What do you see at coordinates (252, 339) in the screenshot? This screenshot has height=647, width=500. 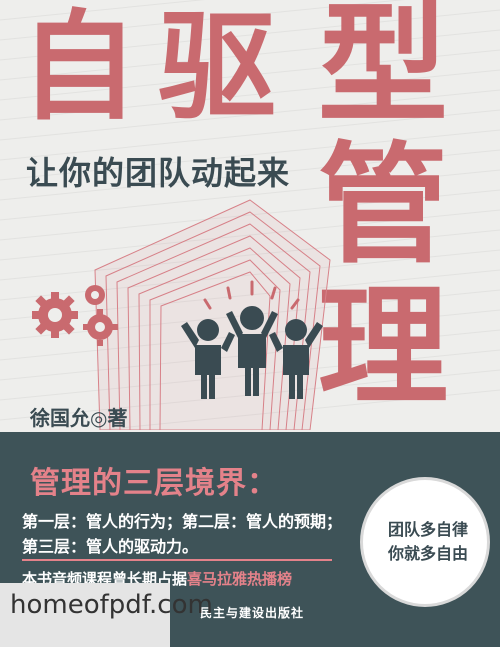 I see `team-cheering-icon` at bounding box center [252, 339].